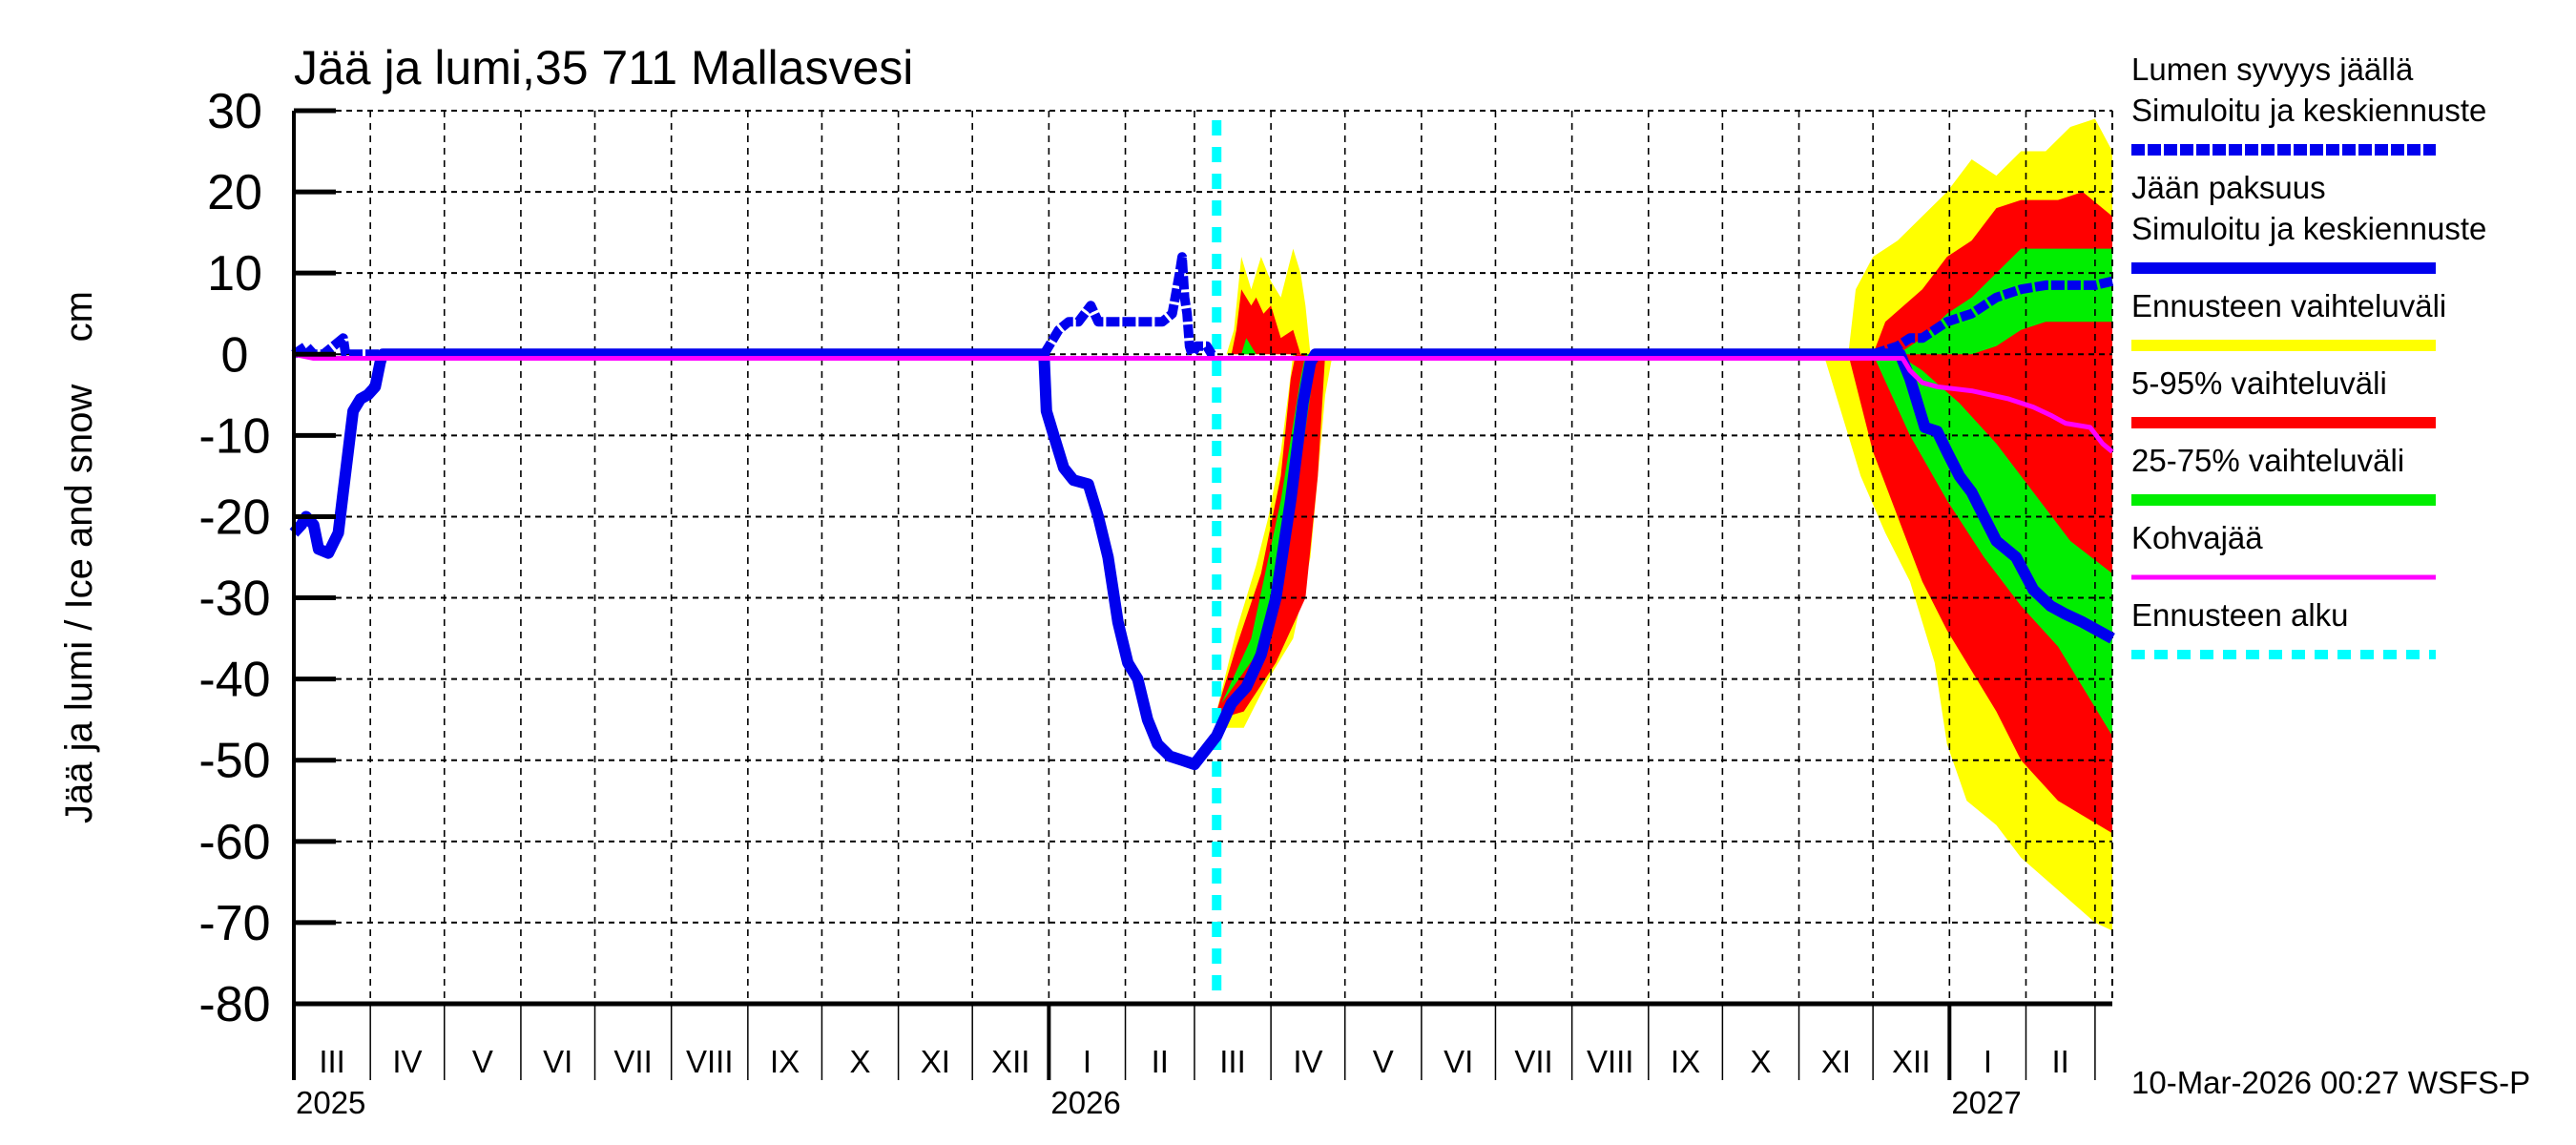 The image size is (2576, 1145). Describe the element at coordinates (79, 557) in the screenshot. I see `y-axis-label: Jää ja lumi / Ice and snow cm` at that location.